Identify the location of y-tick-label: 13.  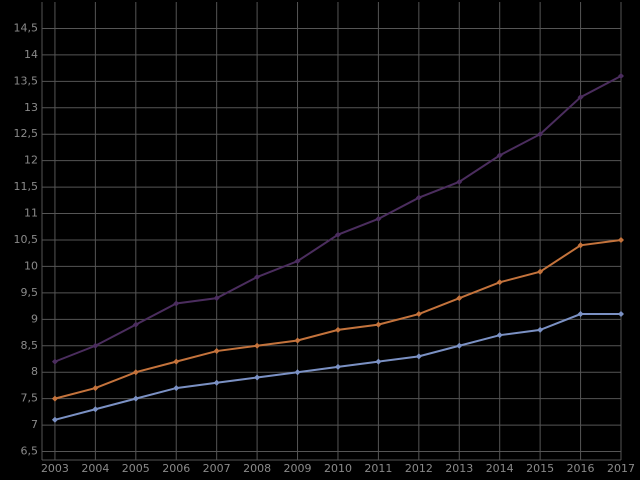
(31, 107).